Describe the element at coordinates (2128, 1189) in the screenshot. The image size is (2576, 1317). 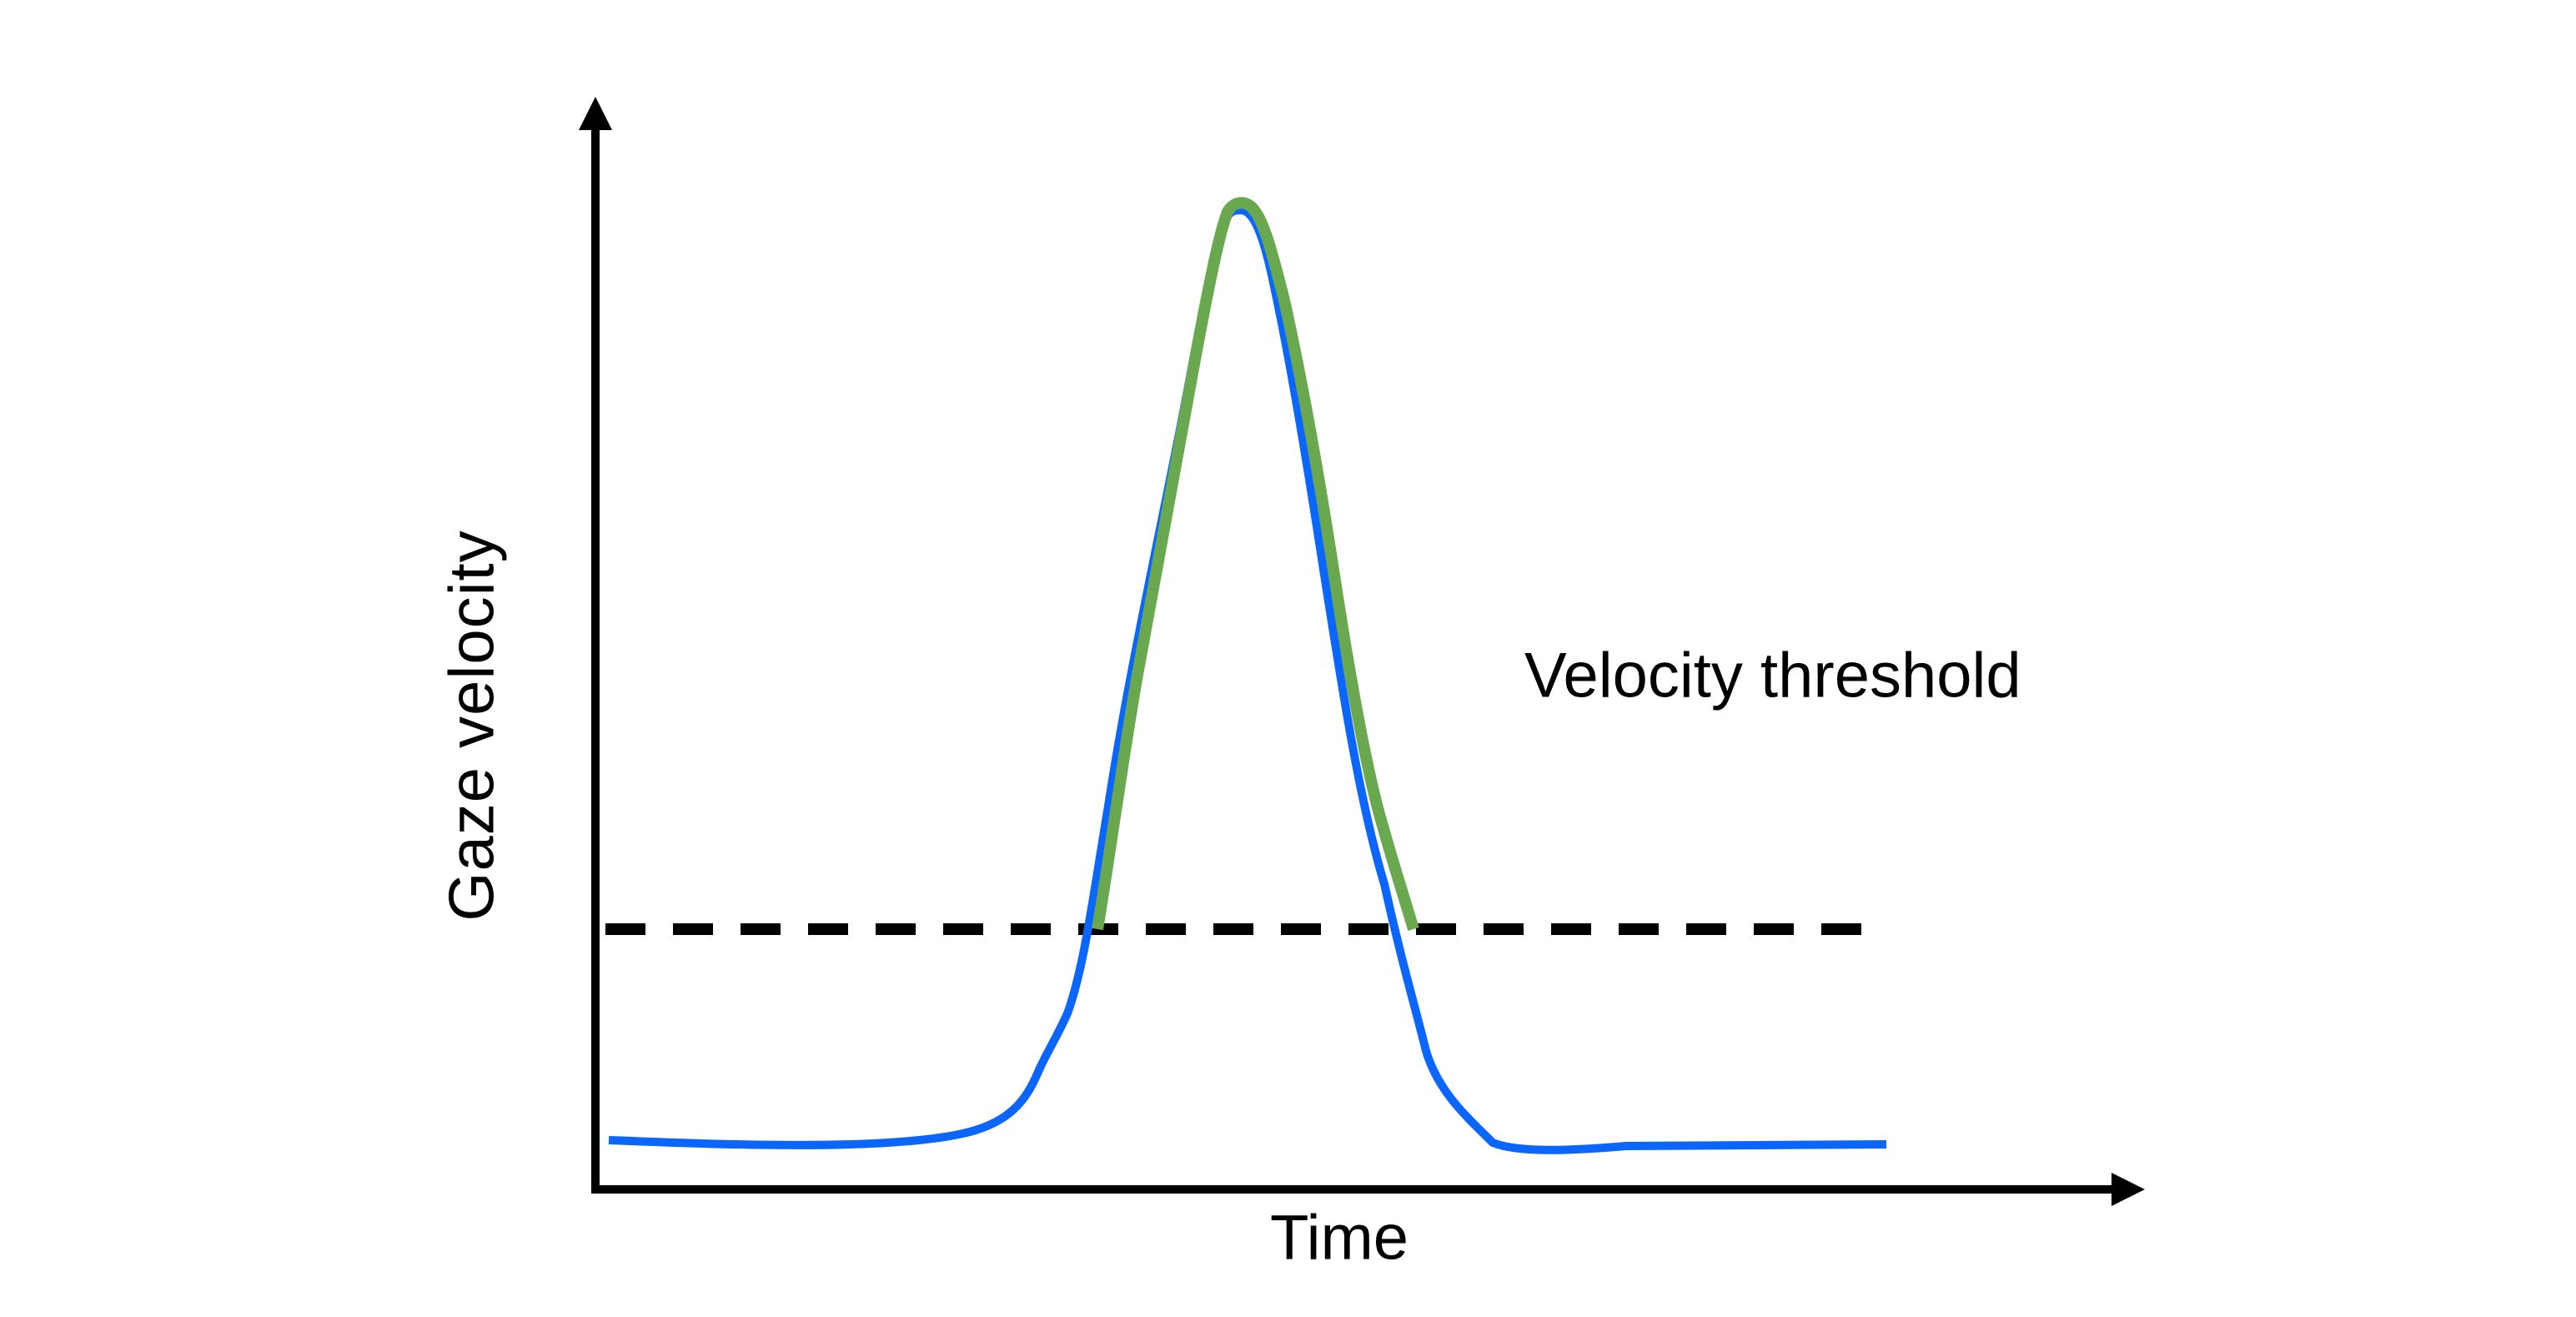
I see `x-axis-arrow-icon` at that location.